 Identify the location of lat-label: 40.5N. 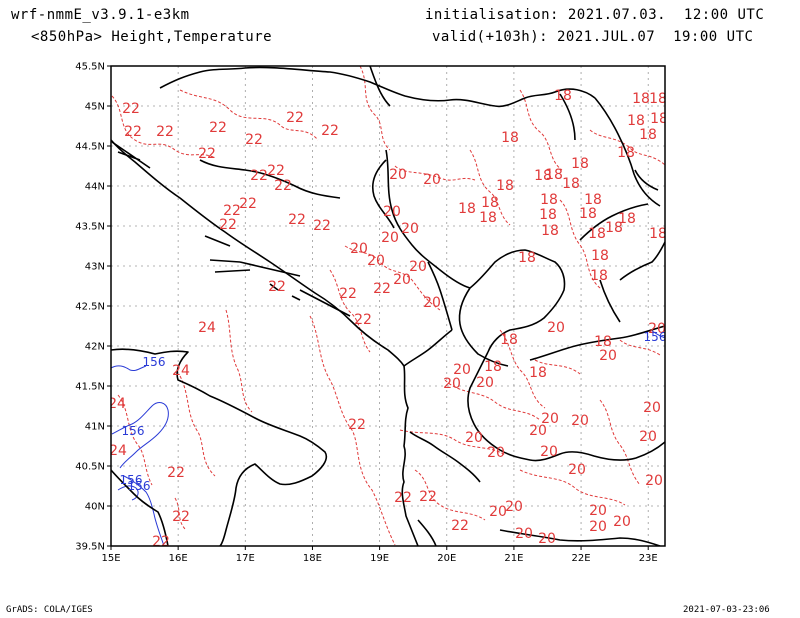
(90, 467).